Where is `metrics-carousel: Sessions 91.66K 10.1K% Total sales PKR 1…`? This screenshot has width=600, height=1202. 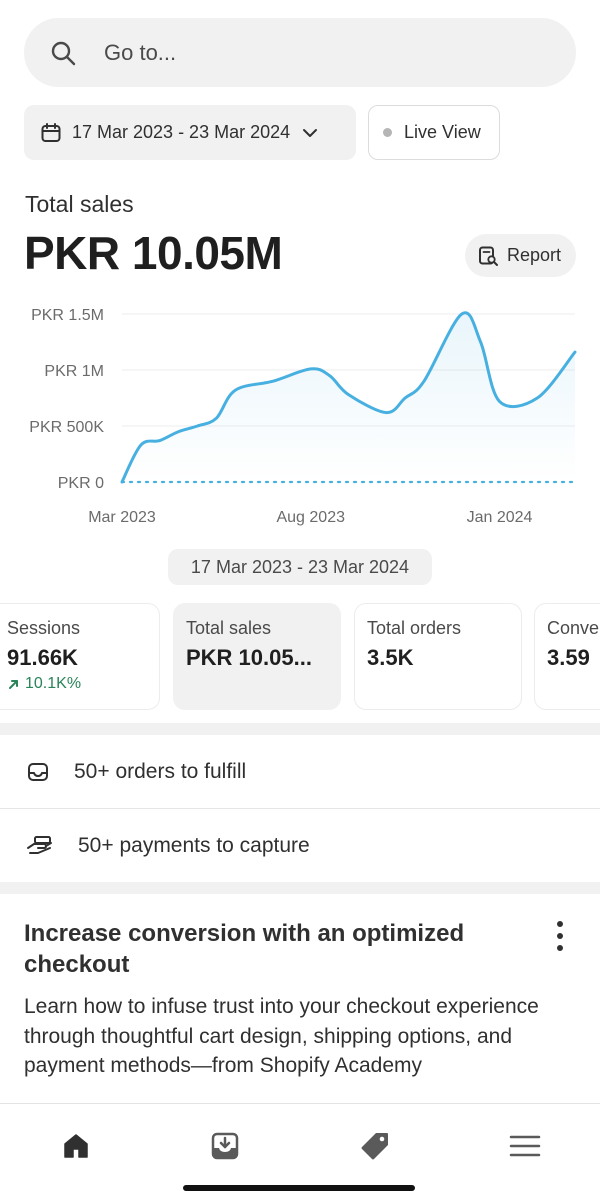
metrics-carousel: Sessions 91.66K 10.1K% Total sales PKR 1… is located at coordinates (300, 657).